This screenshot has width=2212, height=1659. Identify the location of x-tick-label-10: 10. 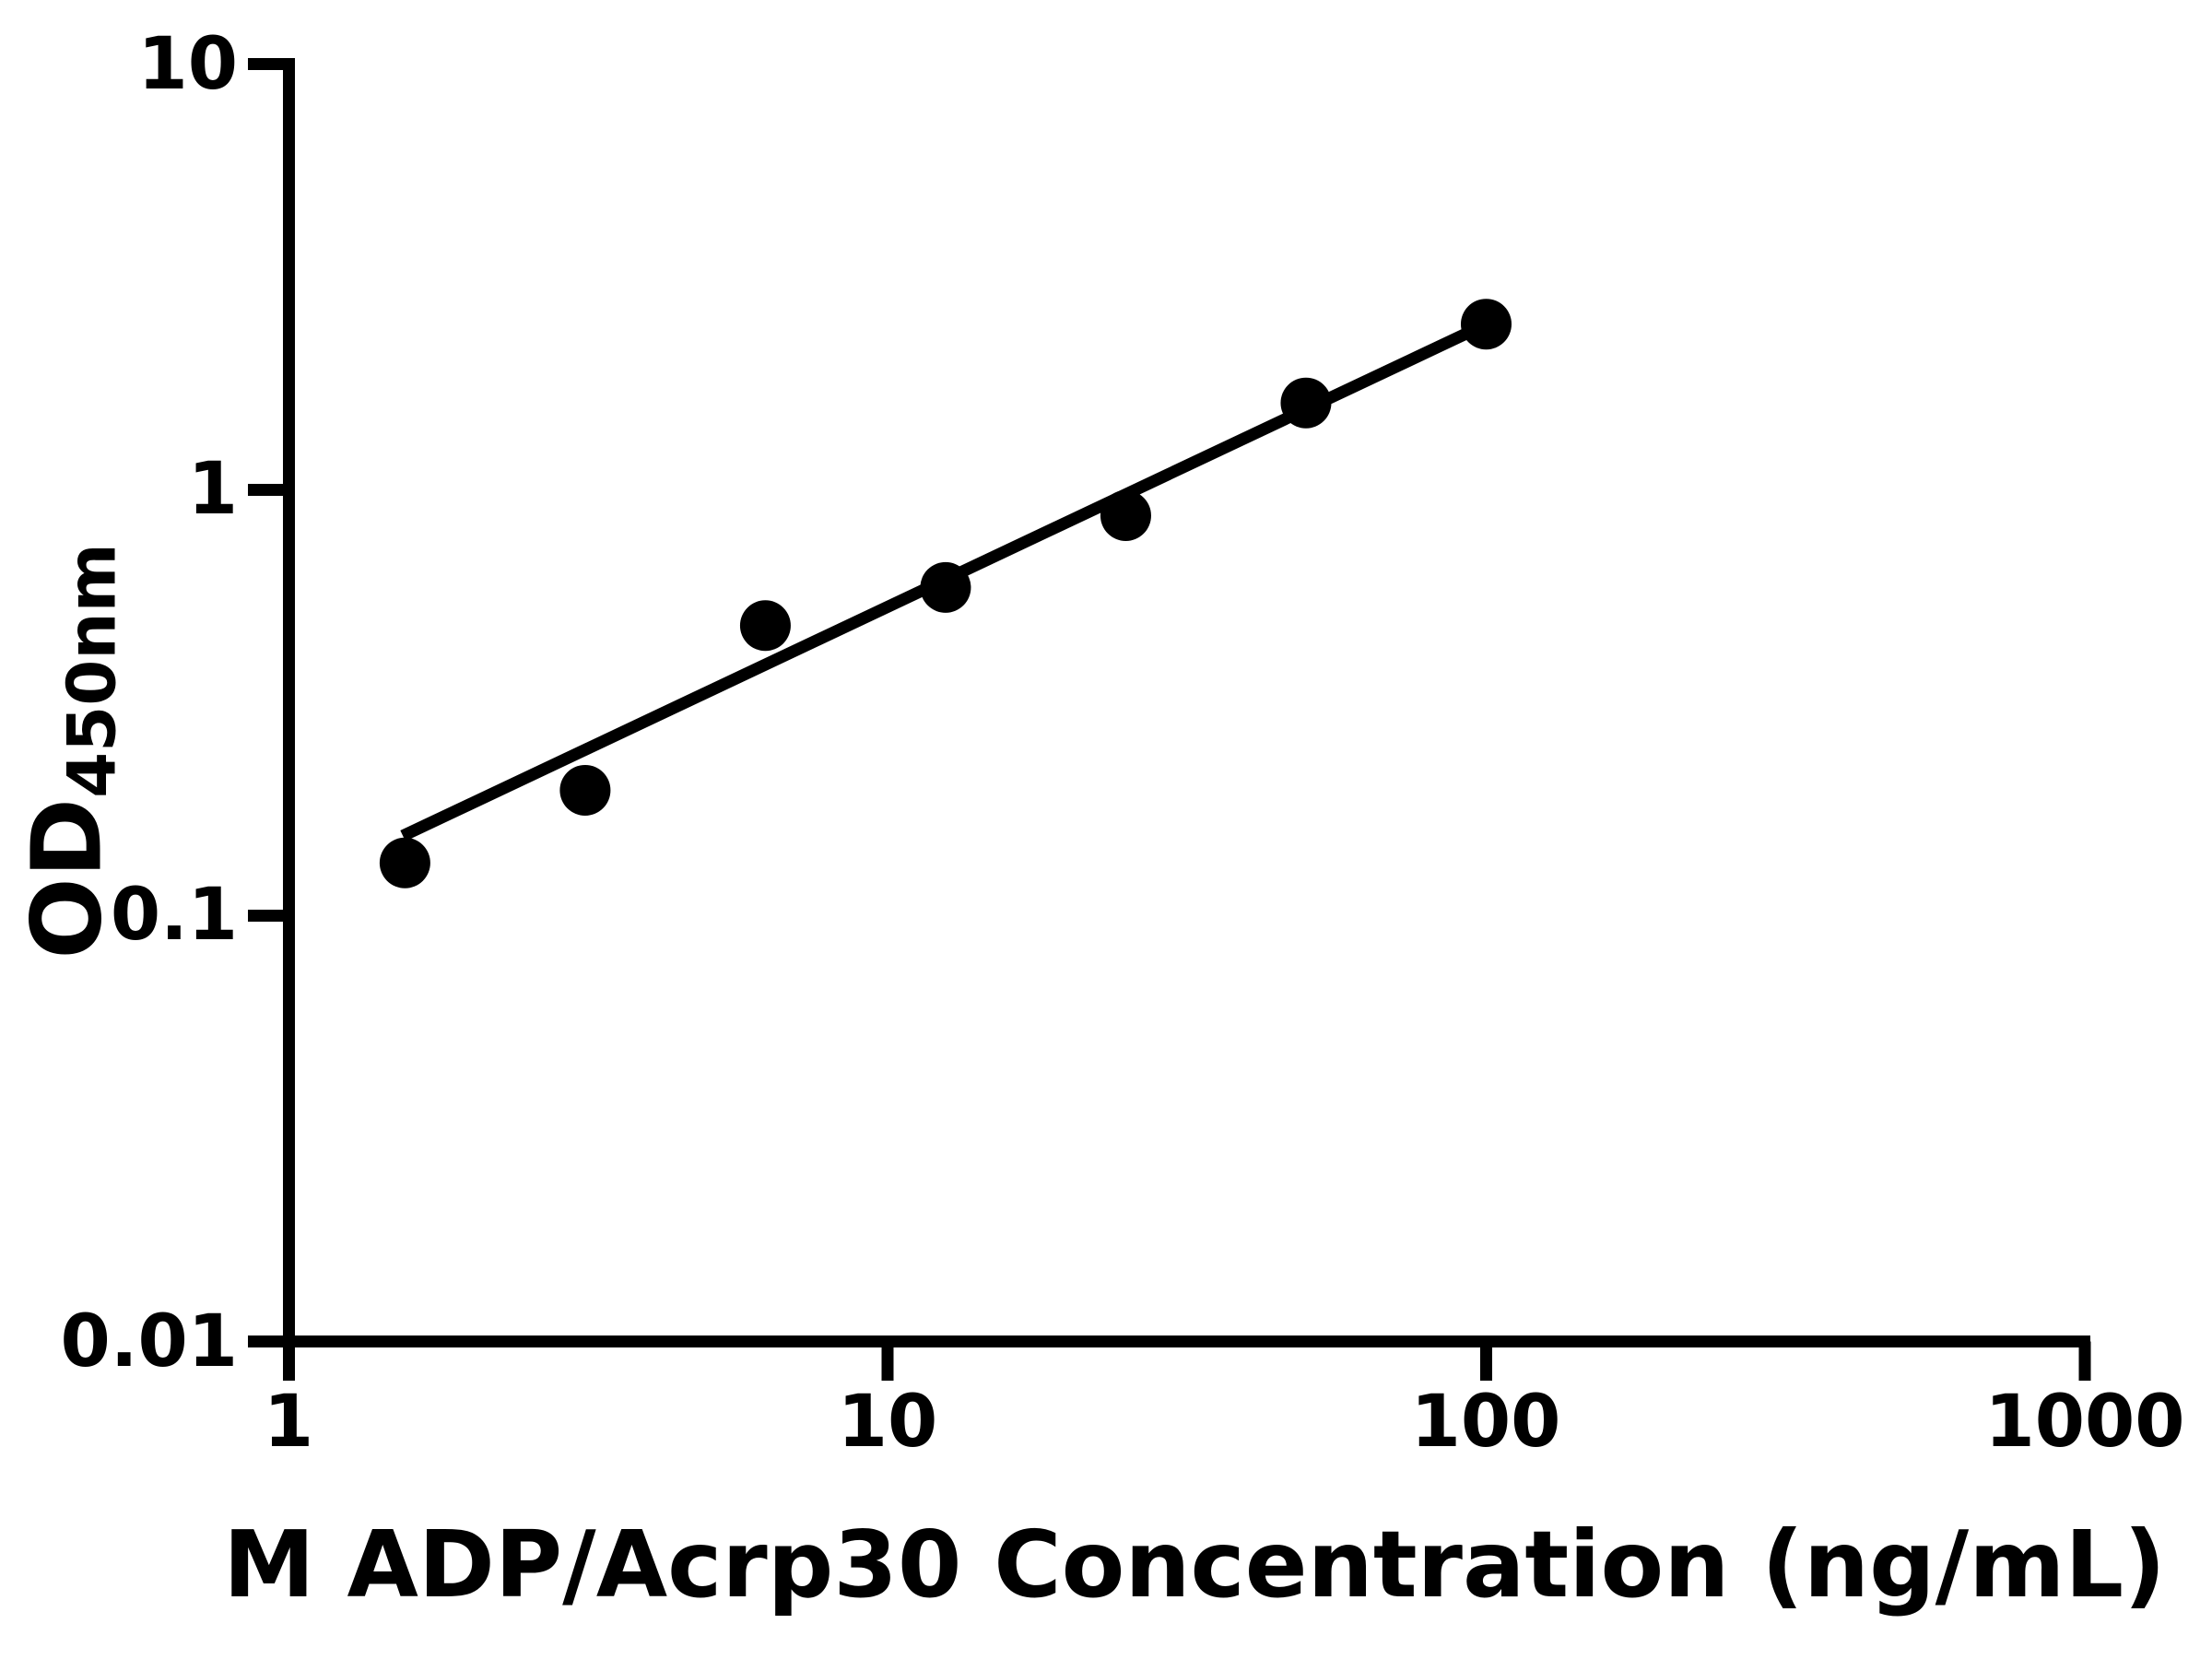
(887, 1422).